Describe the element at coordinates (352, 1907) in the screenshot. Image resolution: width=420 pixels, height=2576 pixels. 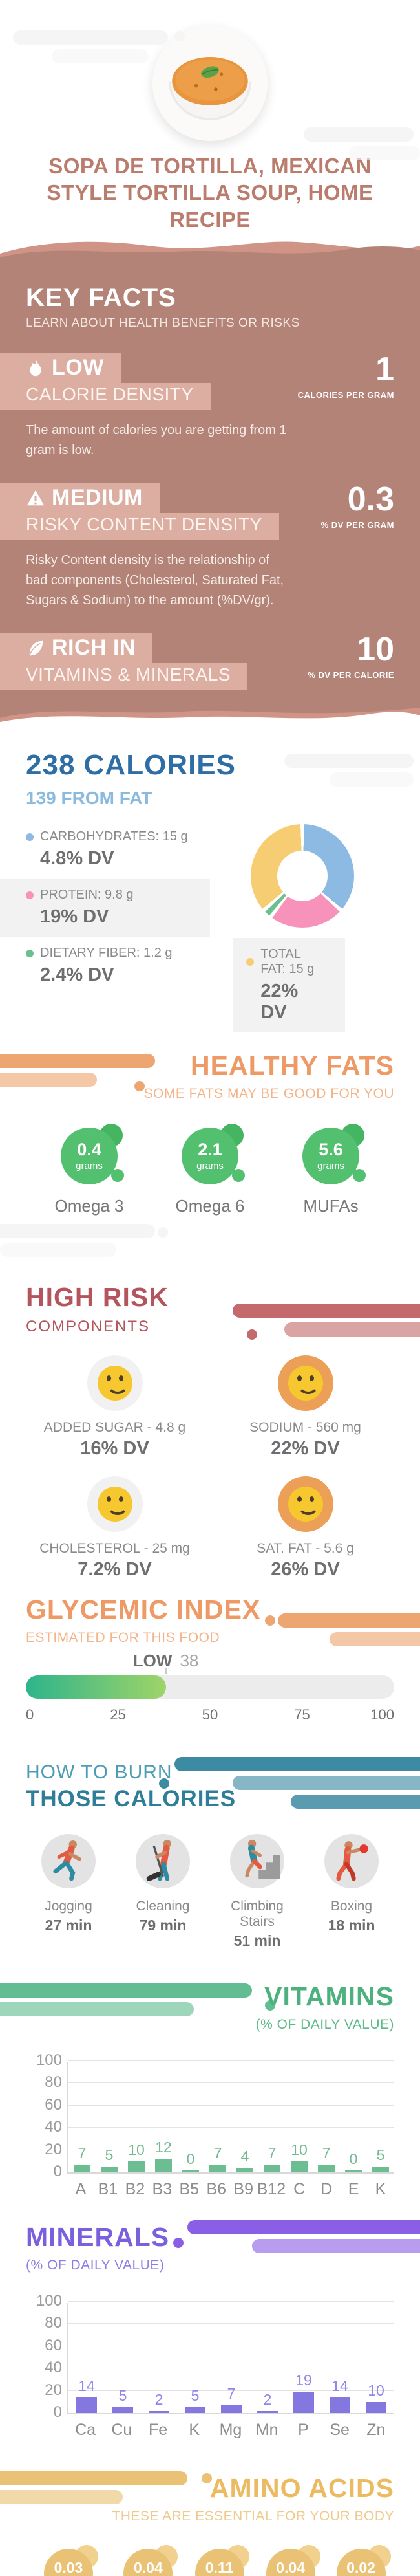
I see `activity-label: Boxing` at that location.